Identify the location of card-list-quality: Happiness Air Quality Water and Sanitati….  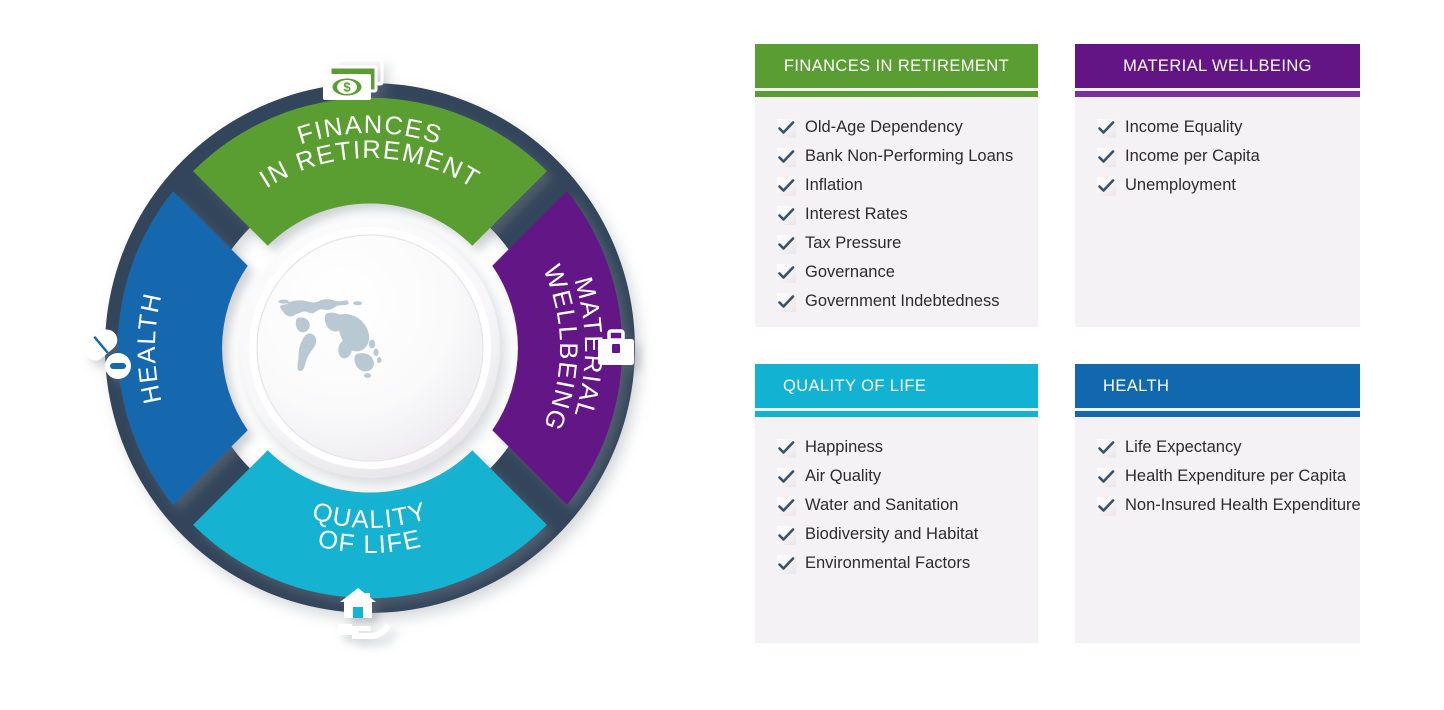
(896, 496).